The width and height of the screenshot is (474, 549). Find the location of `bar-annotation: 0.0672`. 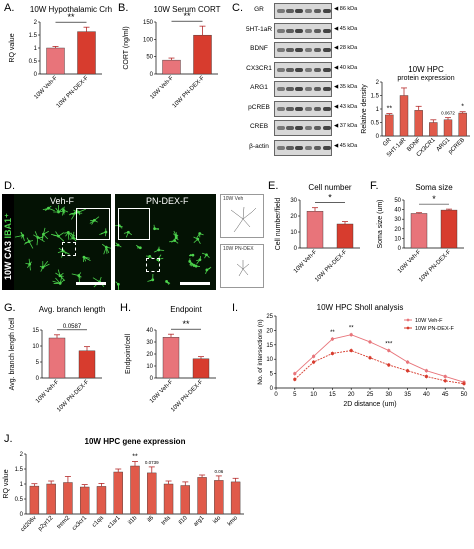

bar-annotation: 0.0672 is located at coordinates (448, 113).